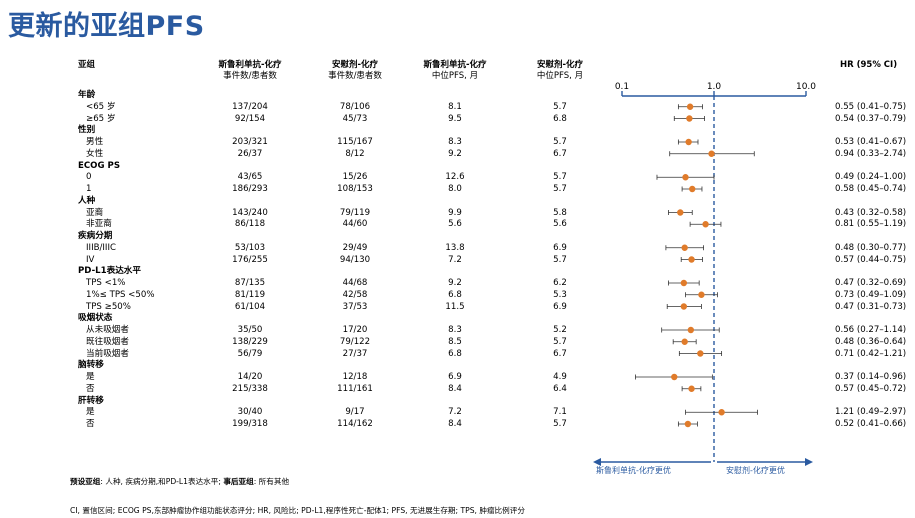 The height and width of the screenshot is (518, 915). What do you see at coordinates (355, 247) in the screenshot?
I see `events-placebo: 29/49` at bounding box center [355, 247].